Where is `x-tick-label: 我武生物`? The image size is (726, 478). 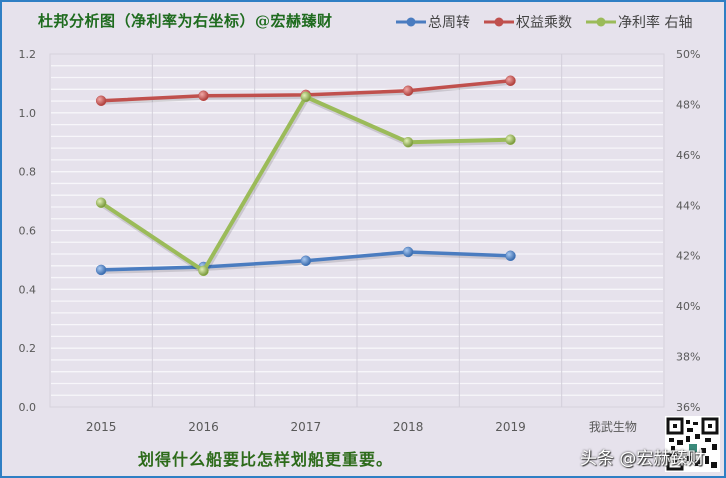 x-tick-label: 我武生物 is located at coordinates (613, 427).